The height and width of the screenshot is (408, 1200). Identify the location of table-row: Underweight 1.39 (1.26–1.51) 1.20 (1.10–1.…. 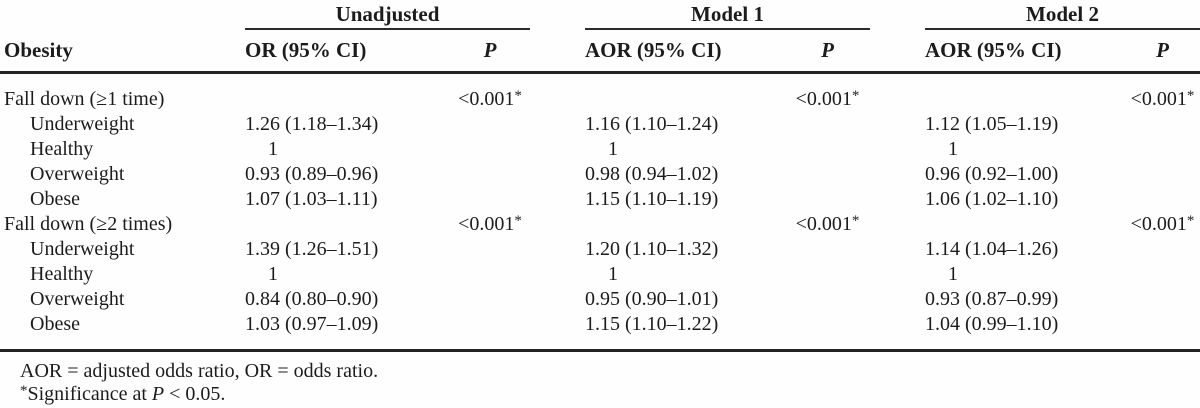
(600, 249).